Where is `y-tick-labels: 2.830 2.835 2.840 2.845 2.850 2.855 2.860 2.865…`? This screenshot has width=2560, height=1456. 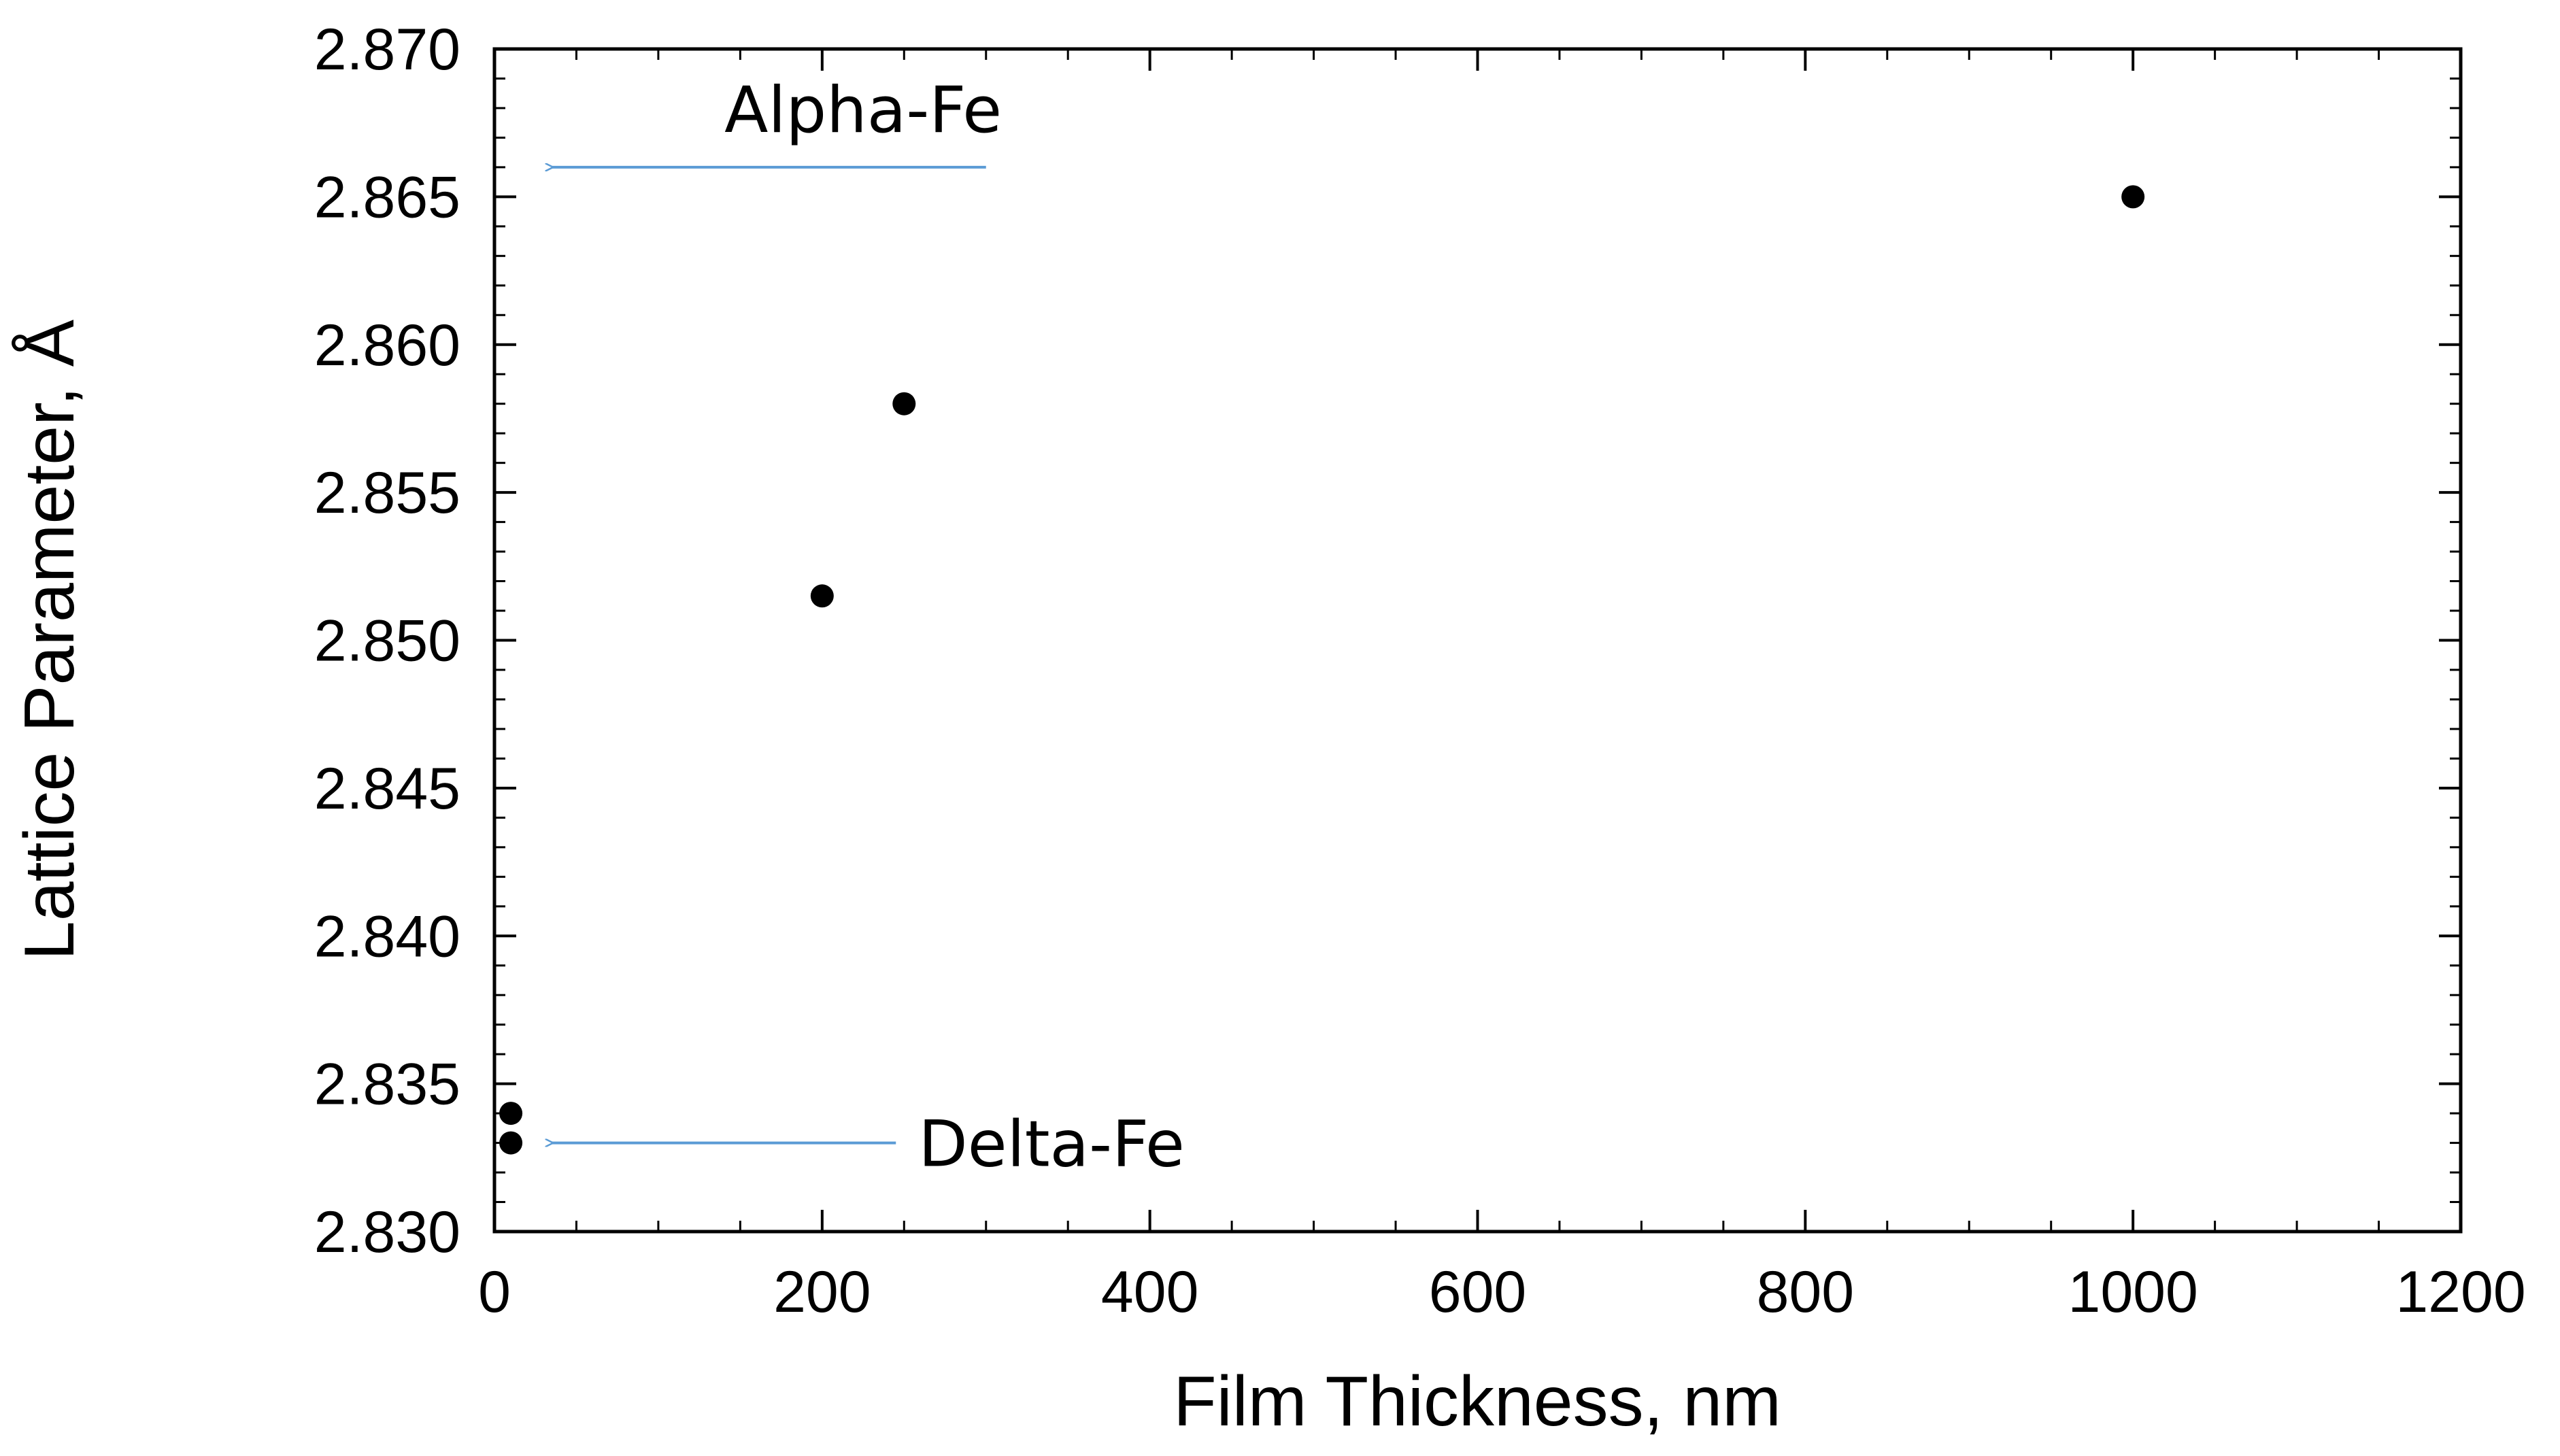 y-tick-labels: 2.830 2.835 2.840 2.845 2.850 2.855 2.860 2.865… is located at coordinates (387, 641).